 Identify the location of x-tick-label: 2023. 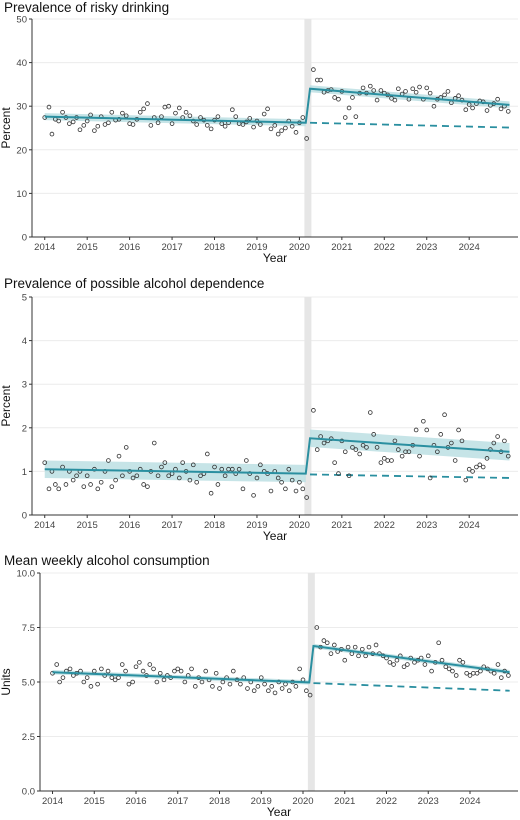
(426, 247).